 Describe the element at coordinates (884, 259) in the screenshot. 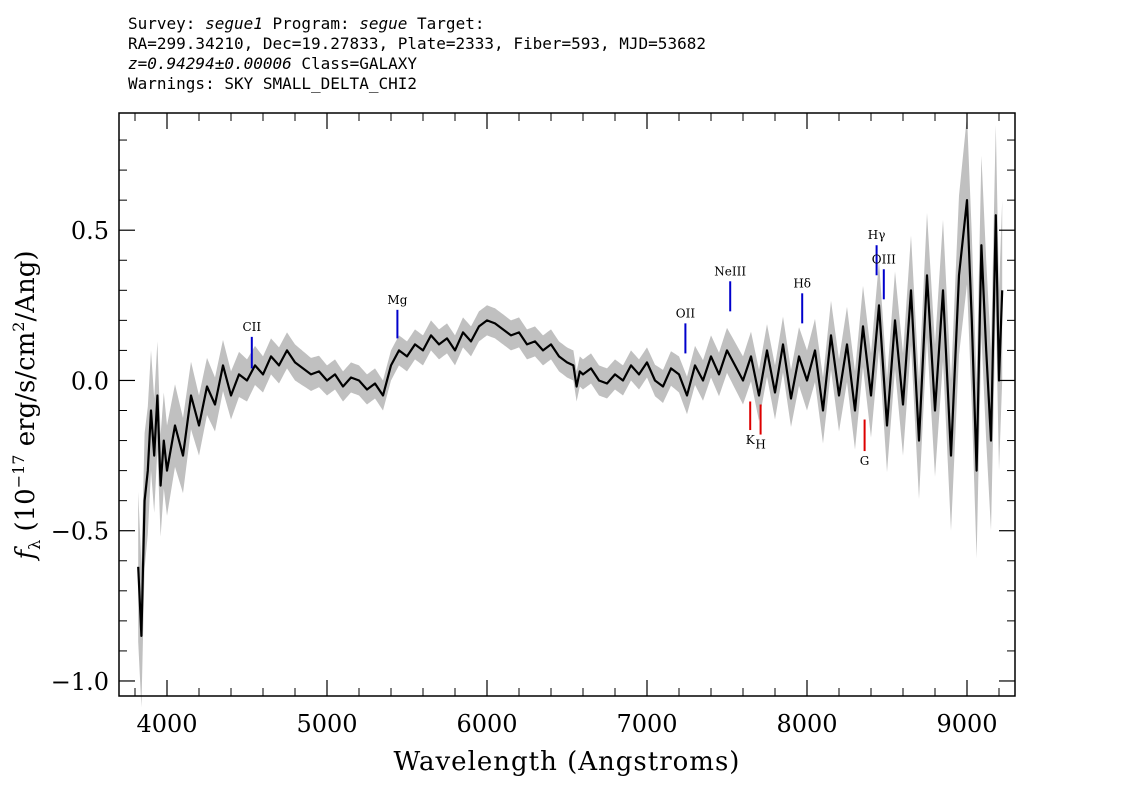

I see `marker-oiii-label: OIII` at that location.